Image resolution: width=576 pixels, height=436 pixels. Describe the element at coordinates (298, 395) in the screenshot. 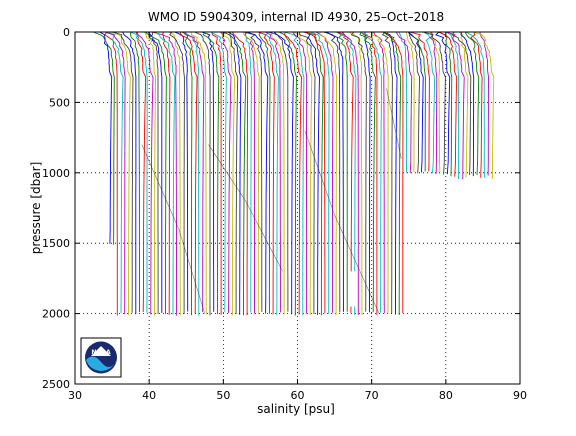

I see `x-tick-label: 60` at that location.